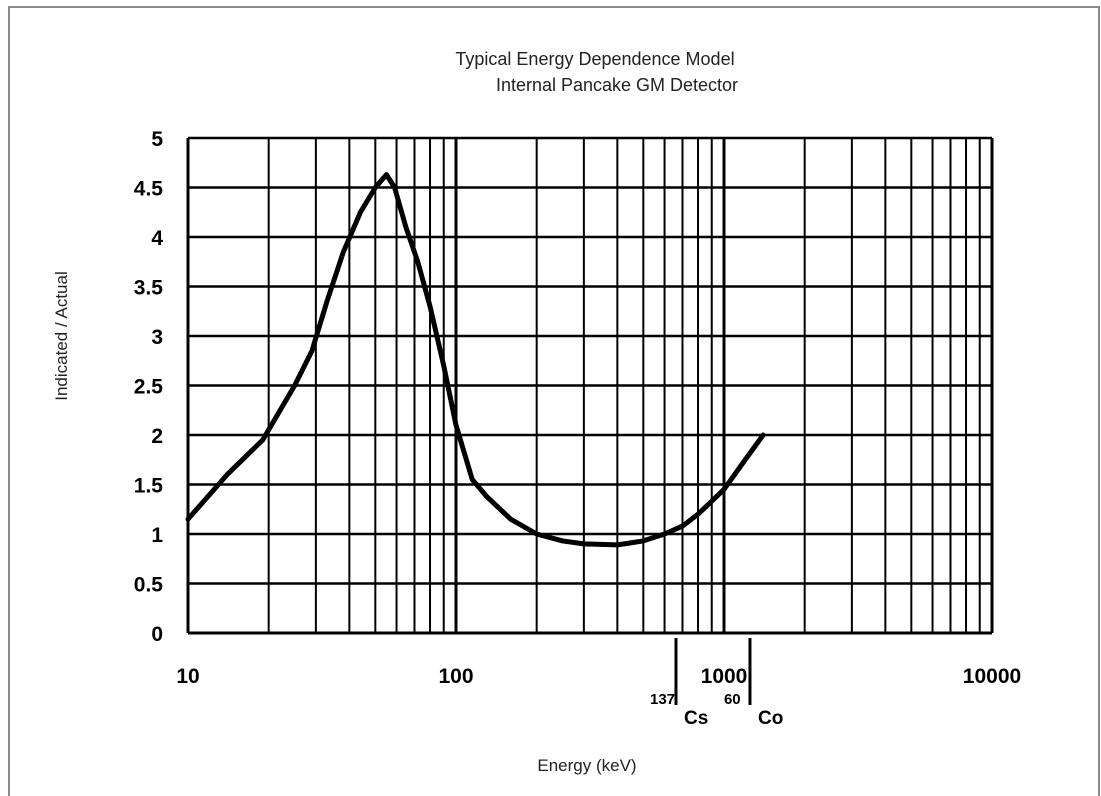 The height and width of the screenshot is (796, 1101). Describe the element at coordinates (586, 765) in the screenshot. I see `x-axis-label: Energy (keV)` at that location.